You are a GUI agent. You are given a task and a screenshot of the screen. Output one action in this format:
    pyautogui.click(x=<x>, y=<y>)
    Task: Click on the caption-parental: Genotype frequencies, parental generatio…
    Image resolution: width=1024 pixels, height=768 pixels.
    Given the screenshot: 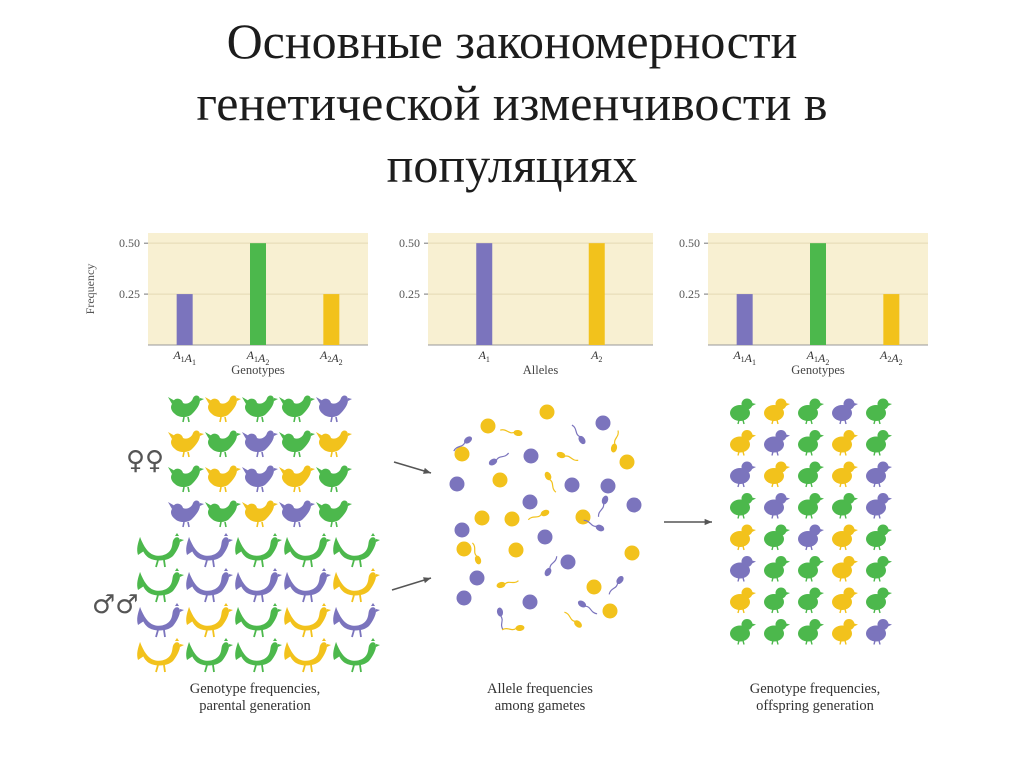 What is the action you would take?
    pyautogui.click(x=255, y=698)
    